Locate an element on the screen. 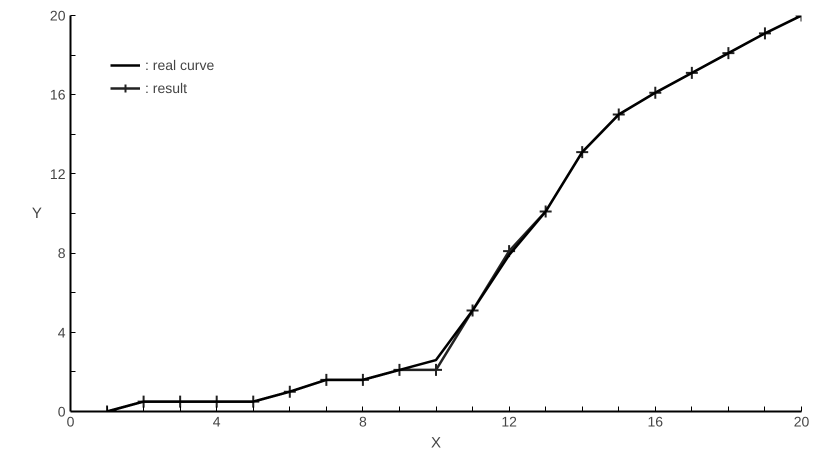  x-axis-title: X is located at coordinates (436, 443).